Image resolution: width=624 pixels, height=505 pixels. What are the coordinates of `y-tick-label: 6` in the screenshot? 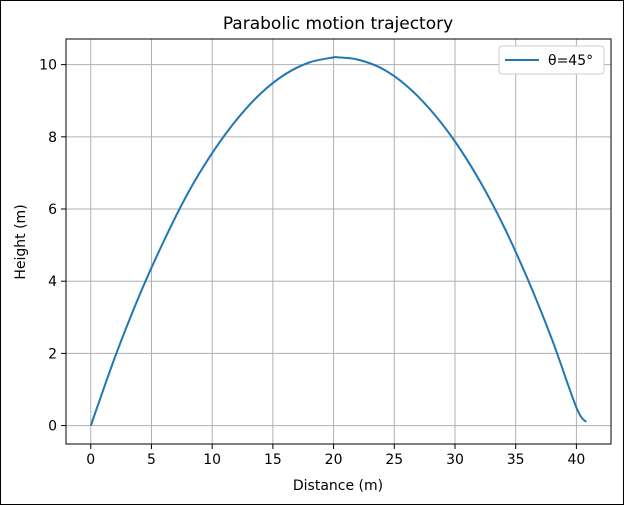 It's located at (52, 210).